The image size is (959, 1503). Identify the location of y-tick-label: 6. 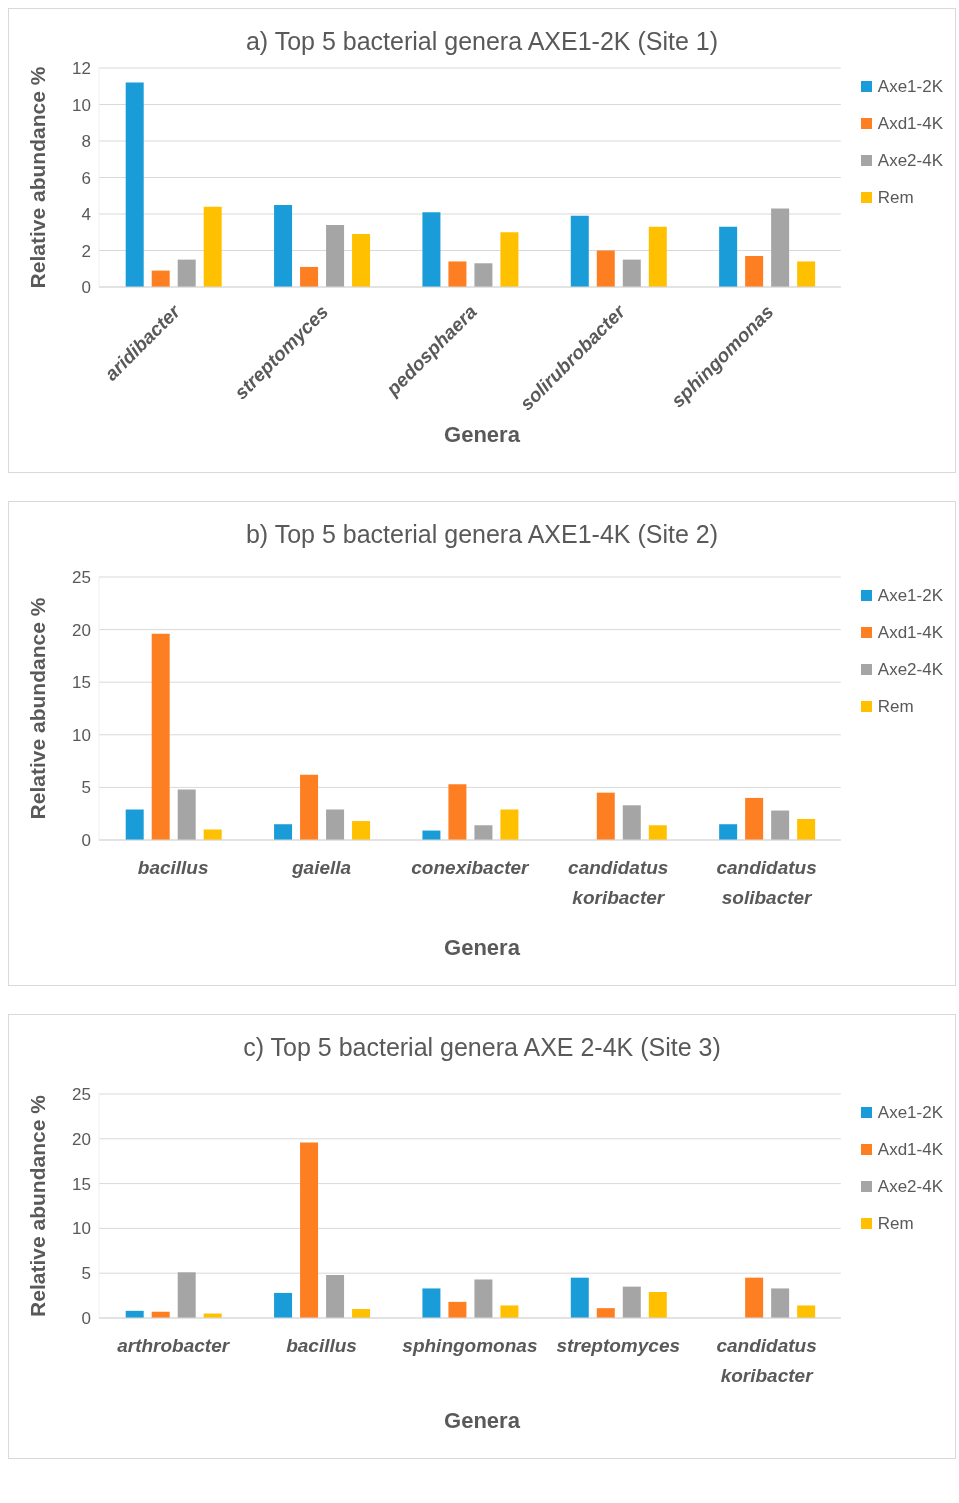
(86, 178).